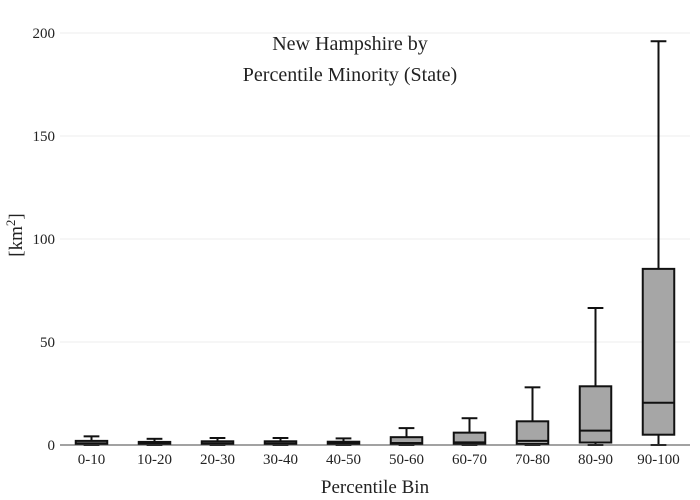 The height and width of the screenshot is (500, 700). I want to click on y-axis-ticks: 0 50 100 150 200, so click(44, 240).